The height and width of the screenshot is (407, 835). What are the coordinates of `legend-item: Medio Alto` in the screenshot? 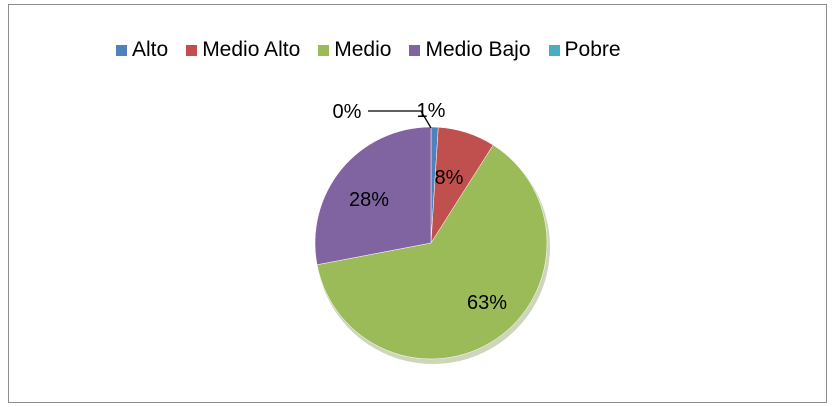 It's located at (243, 50).